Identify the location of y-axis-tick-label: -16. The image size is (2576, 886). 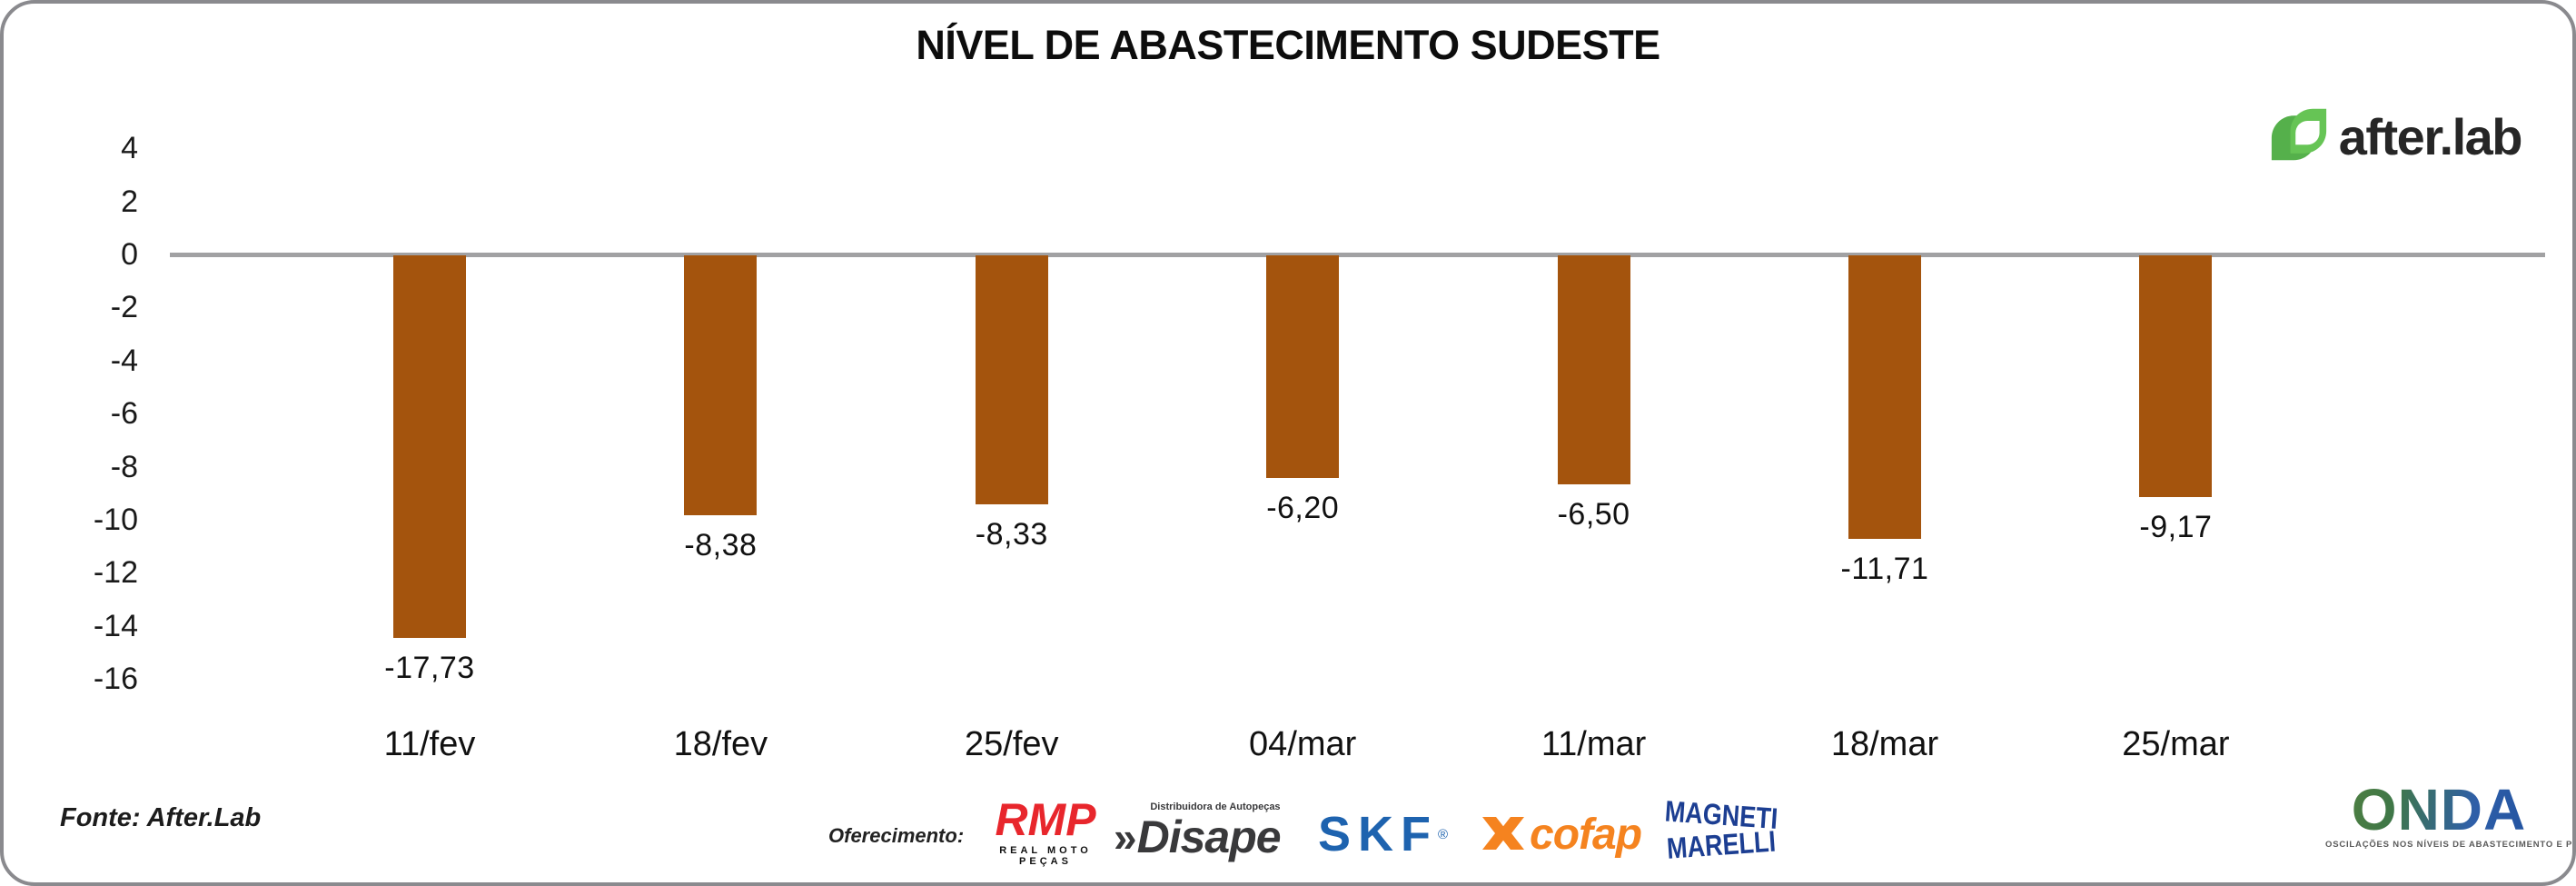
(115, 679).